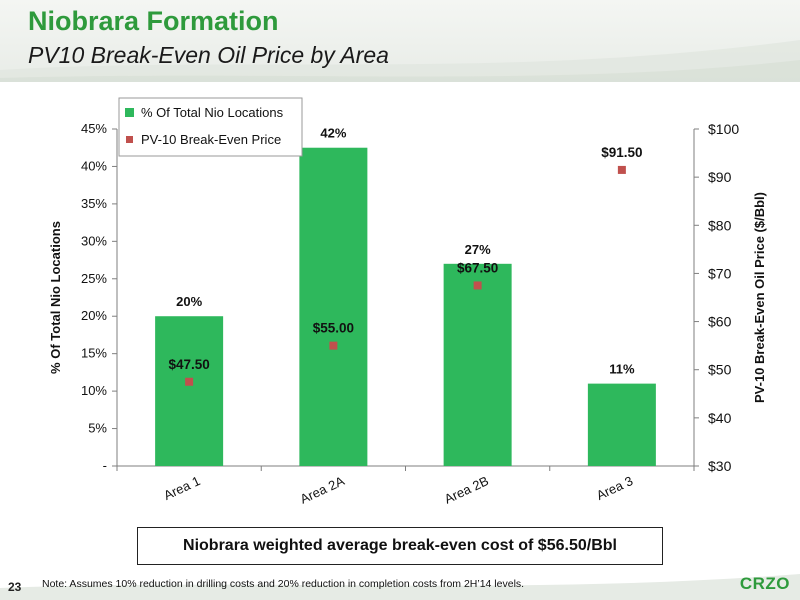  What do you see at coordinates (764, 583) in the screenshot?
I see `company-logo: CRZO` at bounding box center [764, 583].